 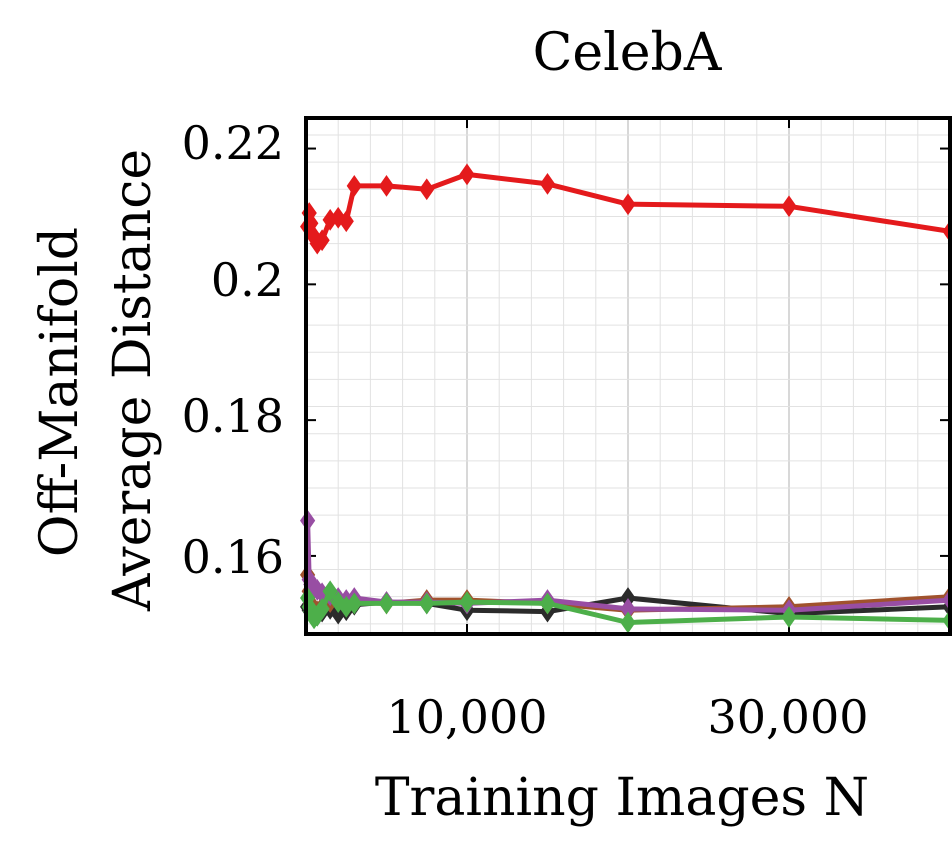 I want to click on x-axis-label: Training Images N, so click(x=622, y=798).